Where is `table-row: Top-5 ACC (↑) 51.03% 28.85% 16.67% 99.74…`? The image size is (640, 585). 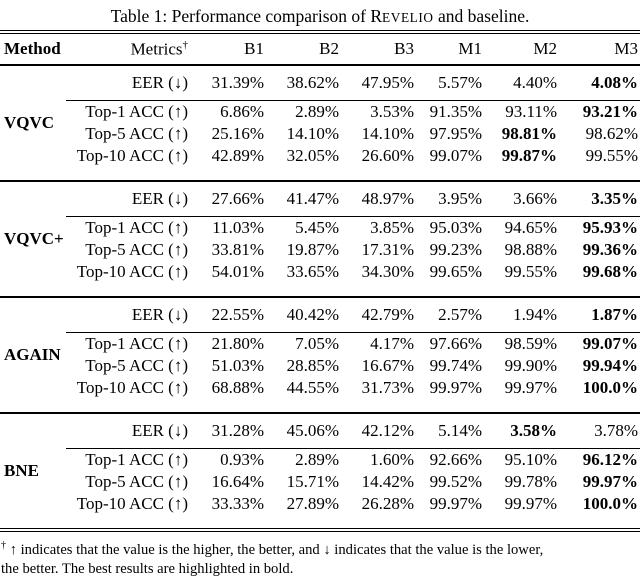
table-row: Top-5 ACC (↑) 51.03% 28.85% 16.67% 99.74… is located at coordinates (320, 366).